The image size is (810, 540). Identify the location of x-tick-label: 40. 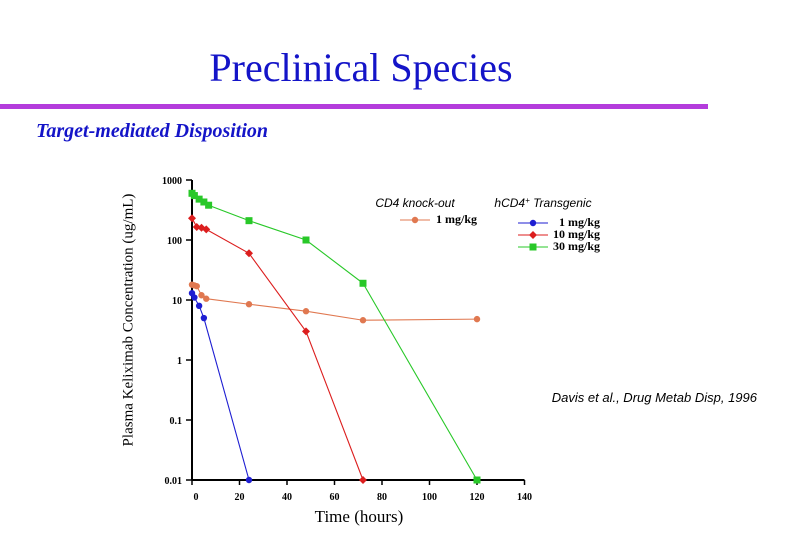
(287, 497).